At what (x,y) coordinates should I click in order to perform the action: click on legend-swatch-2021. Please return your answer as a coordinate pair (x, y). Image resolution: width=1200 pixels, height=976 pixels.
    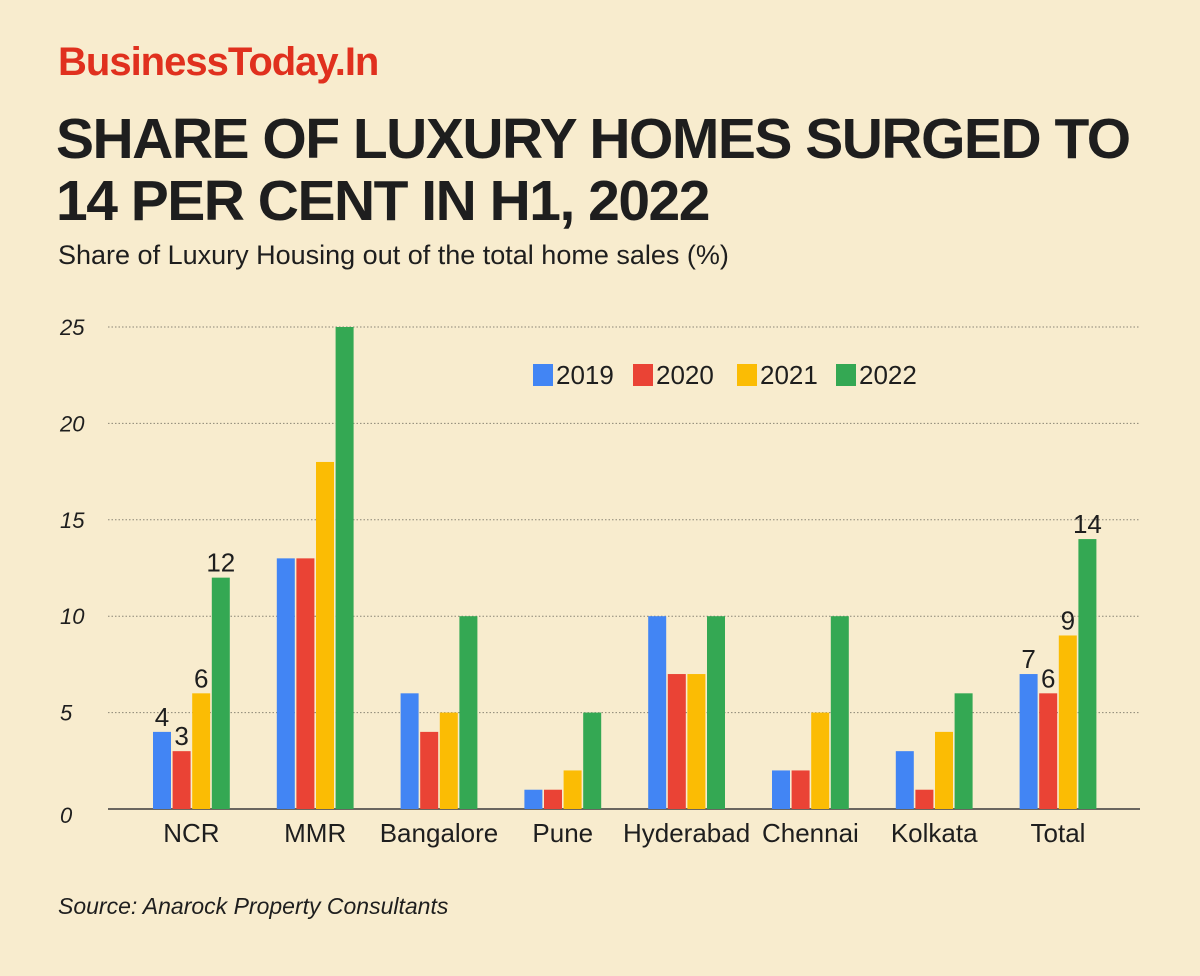
    Looking at the image, I should click on (747, 375).